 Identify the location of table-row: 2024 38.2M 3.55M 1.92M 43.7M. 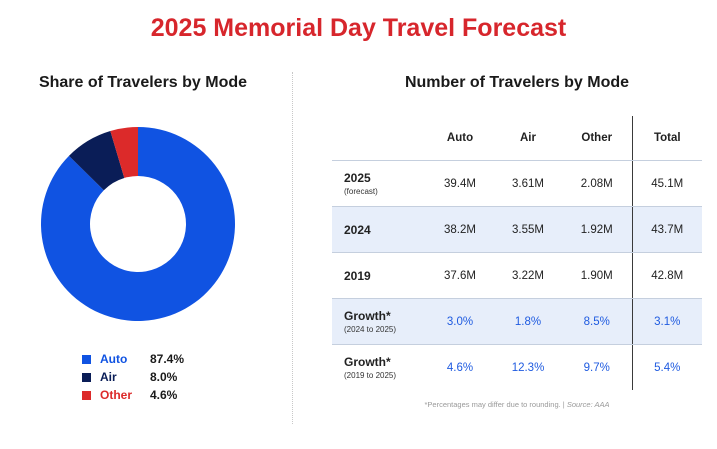
(517, 229).